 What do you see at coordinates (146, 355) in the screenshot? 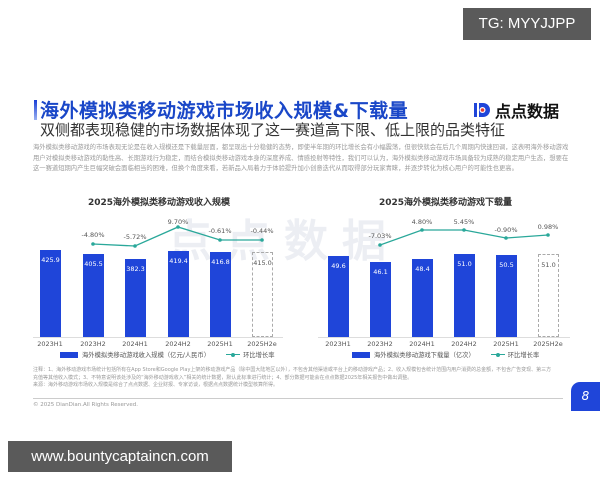
I see `legend-bar-label: 海外模拟类移动游戏收入规模（亿元/人民币）` at bounding box center [146, 355].